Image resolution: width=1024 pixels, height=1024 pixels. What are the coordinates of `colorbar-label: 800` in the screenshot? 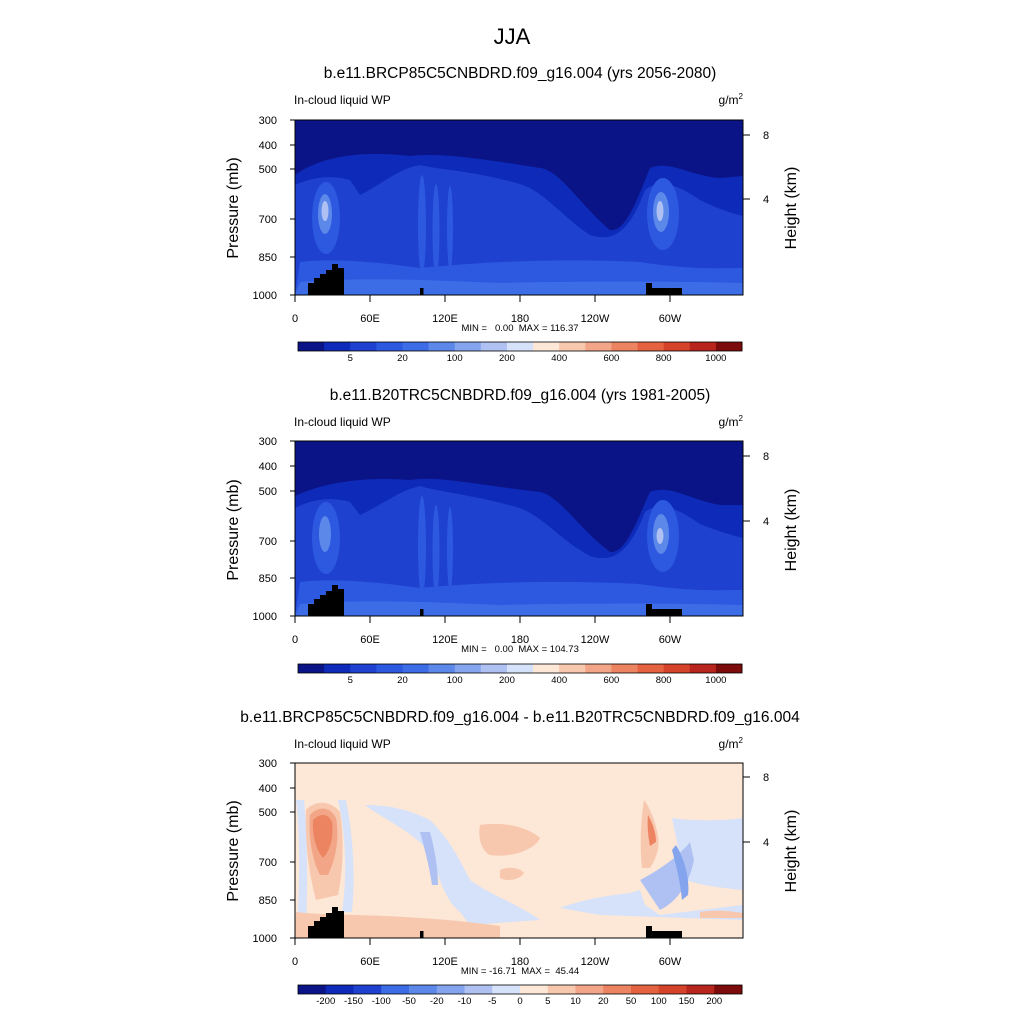 It's located at (664, 358).